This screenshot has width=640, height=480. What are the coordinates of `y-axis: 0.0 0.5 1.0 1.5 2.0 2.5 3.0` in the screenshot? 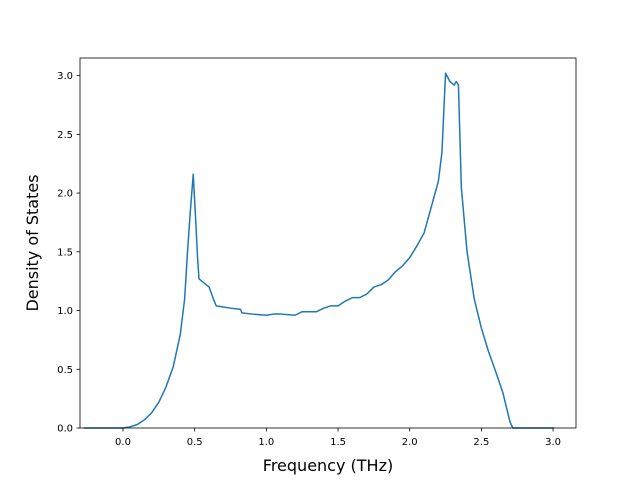 It's located at (68, 253).